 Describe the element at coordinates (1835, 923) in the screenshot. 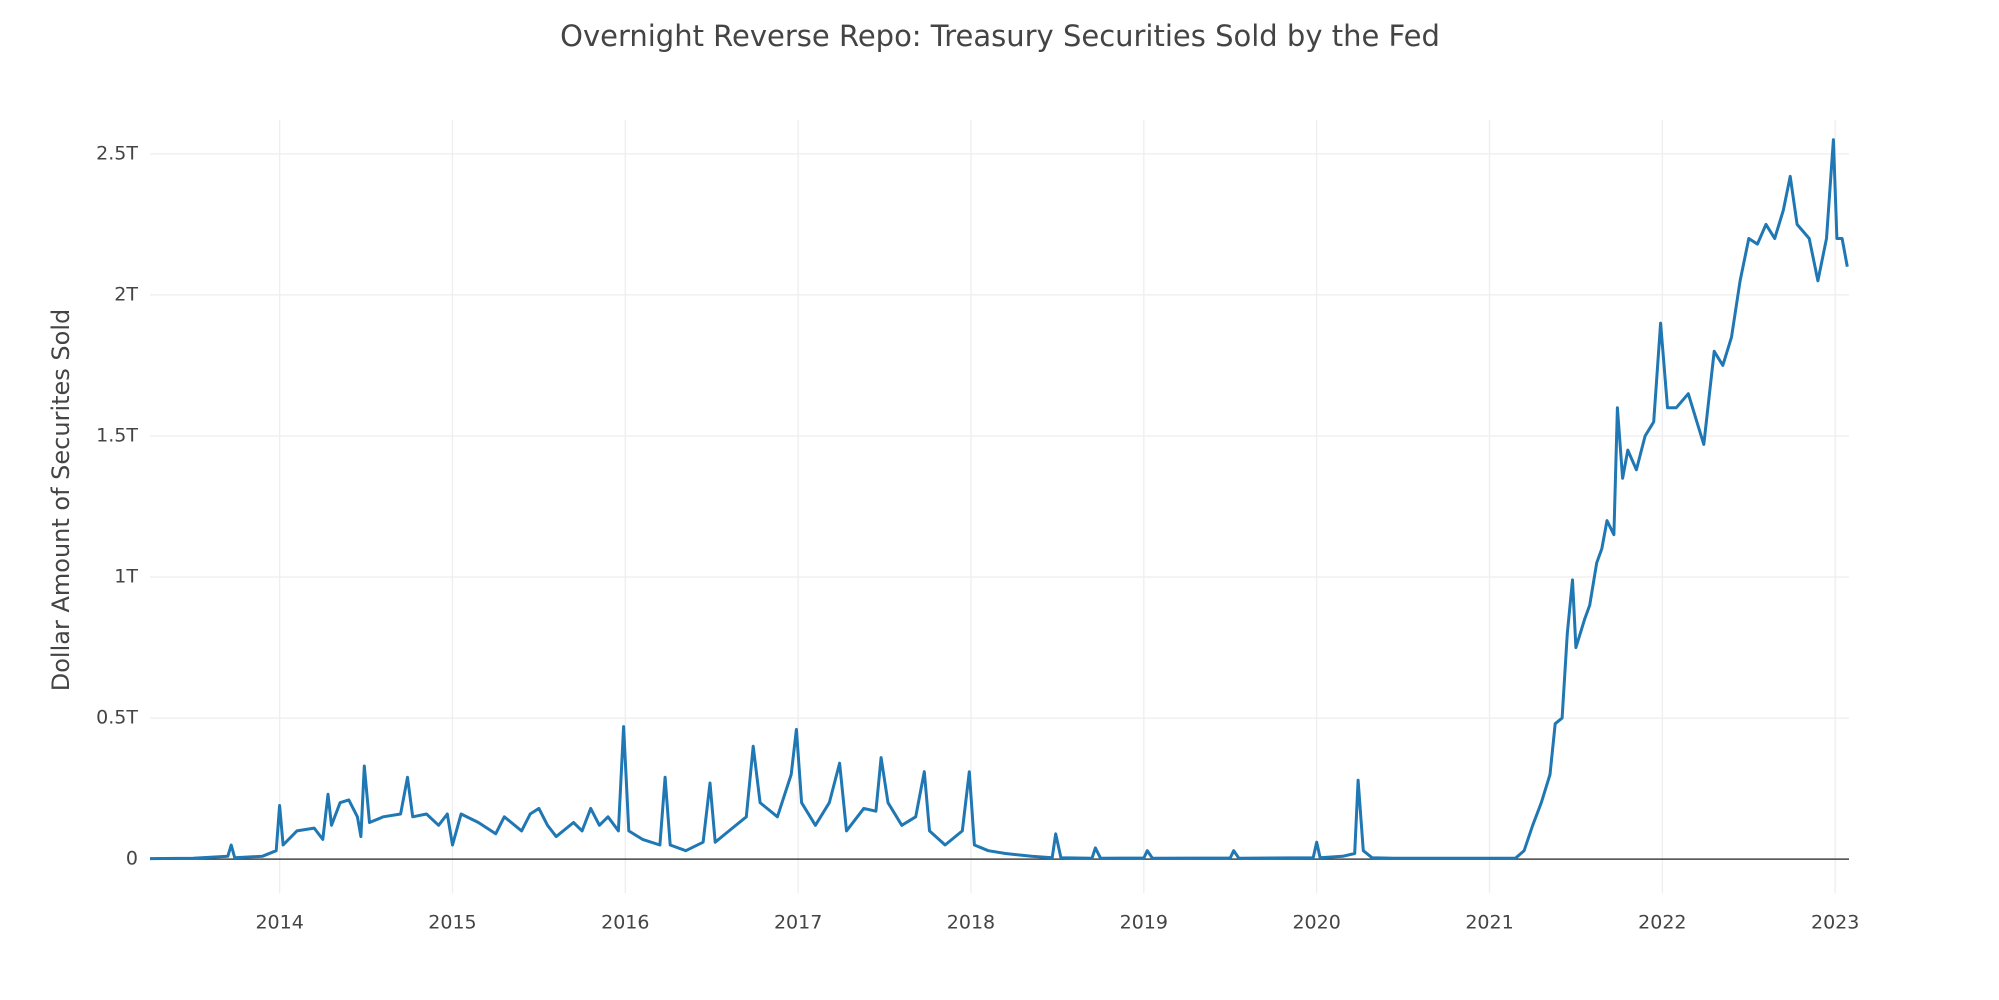

I see `x-tick-label: 2023` at that location.